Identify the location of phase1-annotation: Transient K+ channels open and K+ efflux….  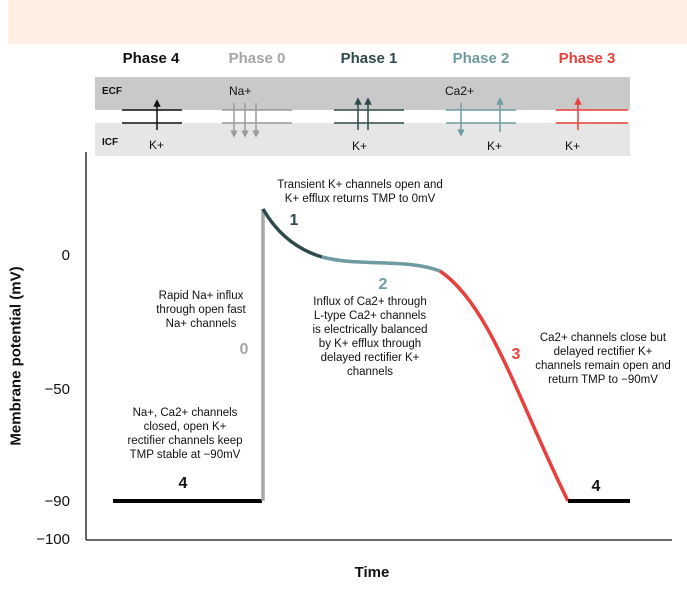
(360, 192).